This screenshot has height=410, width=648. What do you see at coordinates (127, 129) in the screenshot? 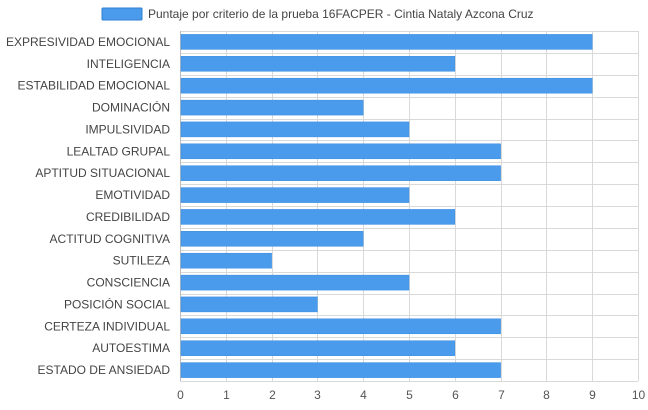
I see `category-label: IMPULSIVIDAD` at bounding box center [127, 129].